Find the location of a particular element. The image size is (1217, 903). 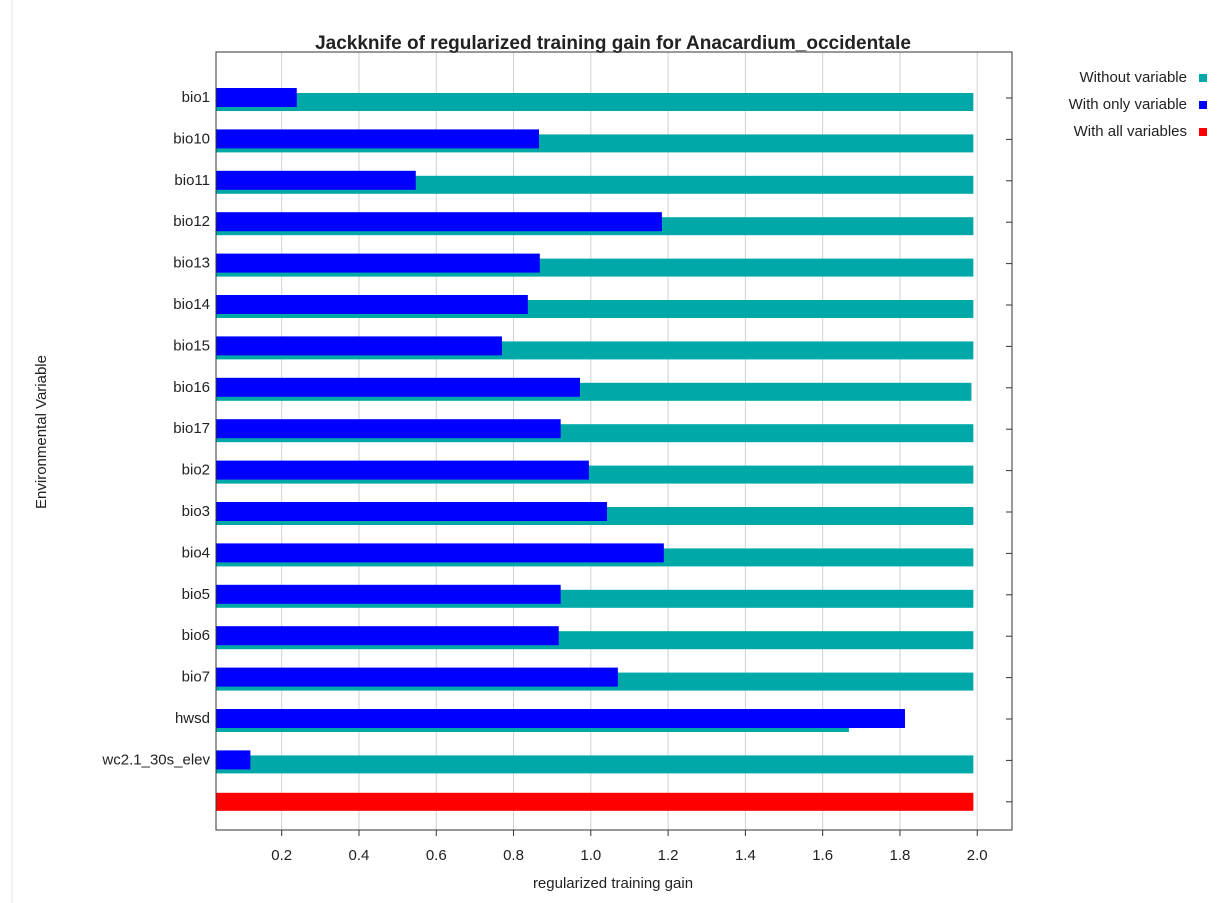

y-tick-label: bio6 is located at coordinates (196, 635).